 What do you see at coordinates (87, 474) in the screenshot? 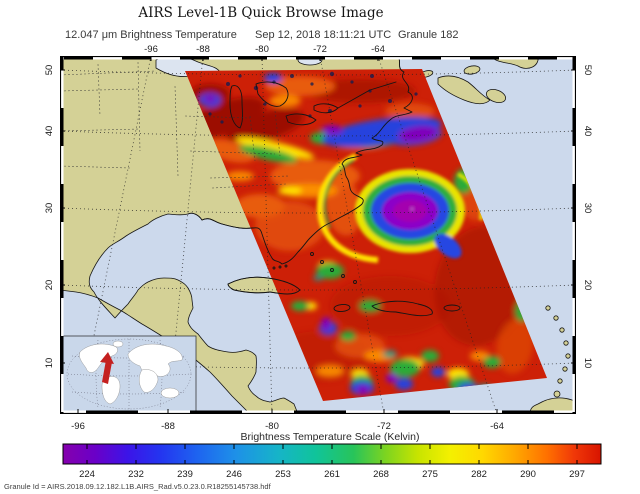
I see `colorbar-tick-label: 224` at bounding box center [87, 474].